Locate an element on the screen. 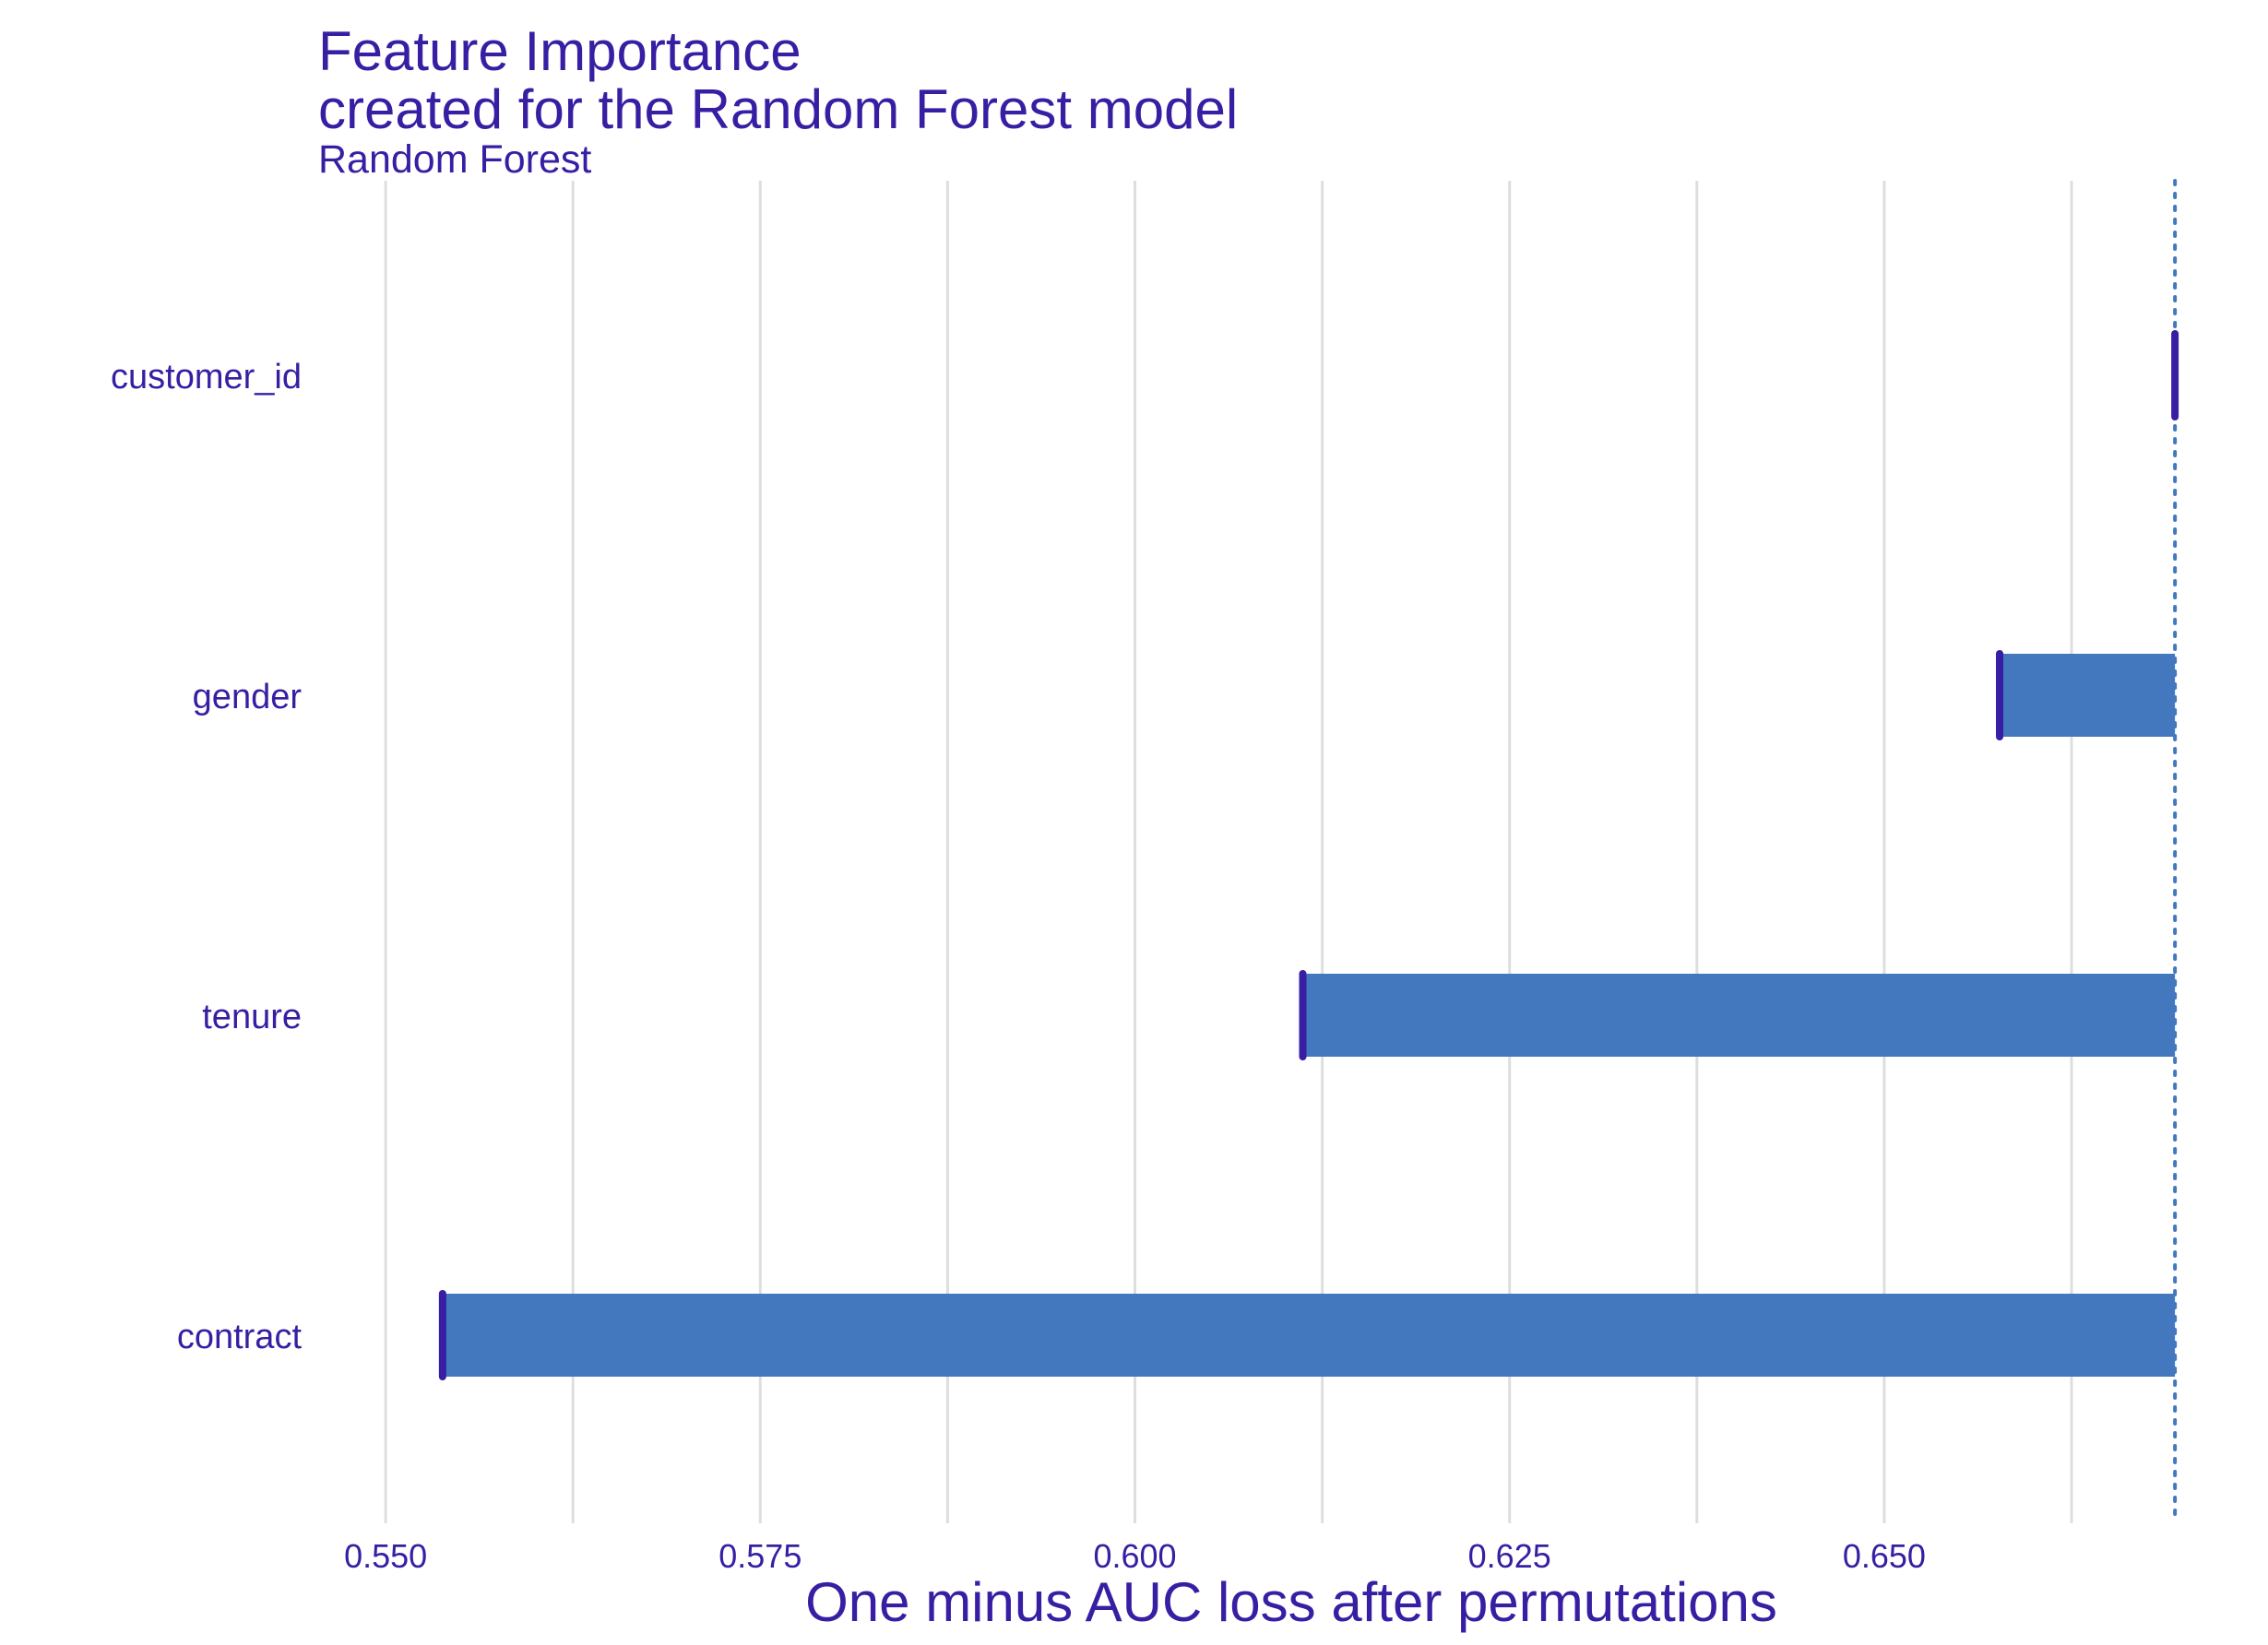 This screenshot has height=1645, width=2268. y-axis-label-customer-id: customer_id is located at coordinates (206, 377).